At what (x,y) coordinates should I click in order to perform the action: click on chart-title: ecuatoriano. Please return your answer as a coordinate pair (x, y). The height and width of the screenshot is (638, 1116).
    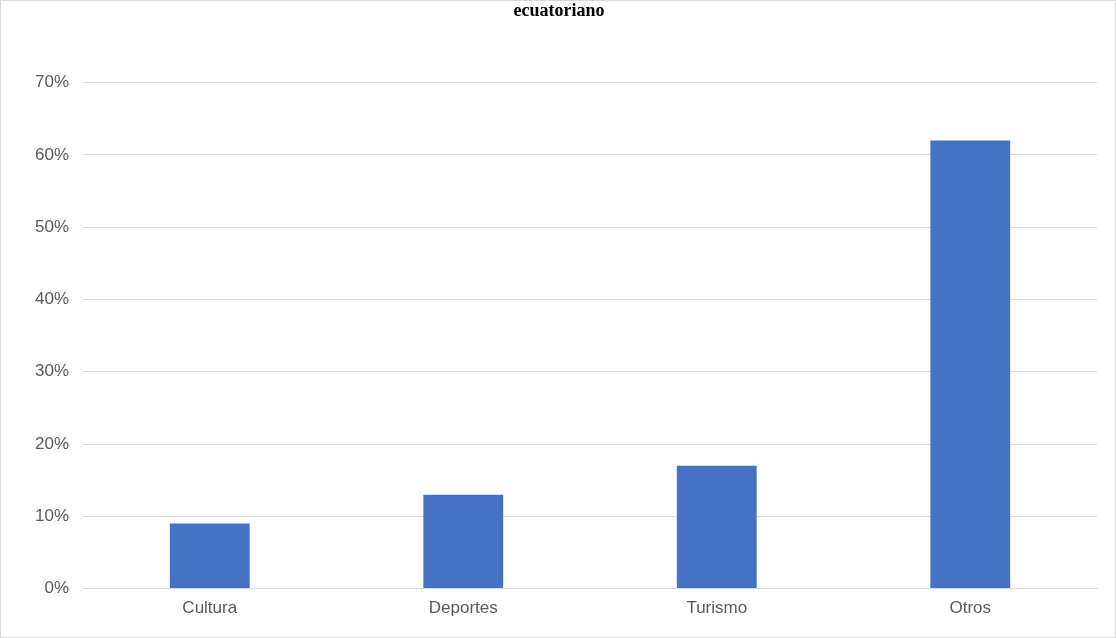
    Looking at the image, I should click on (559, 10).